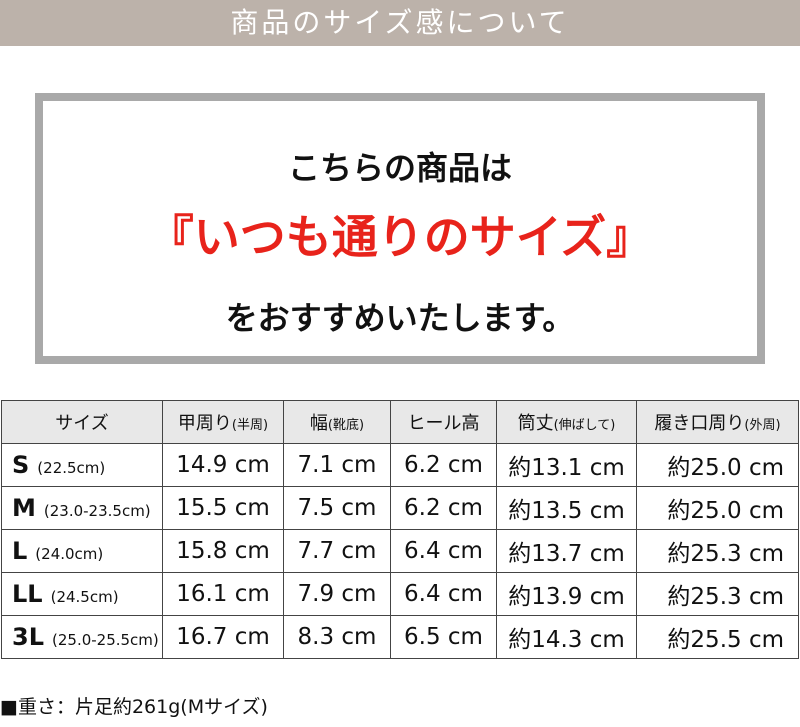 The height and width of the screenshot is (727, 800). I want to click on size-cell: 3L (25.0-25.5cm), so click(82, 637).